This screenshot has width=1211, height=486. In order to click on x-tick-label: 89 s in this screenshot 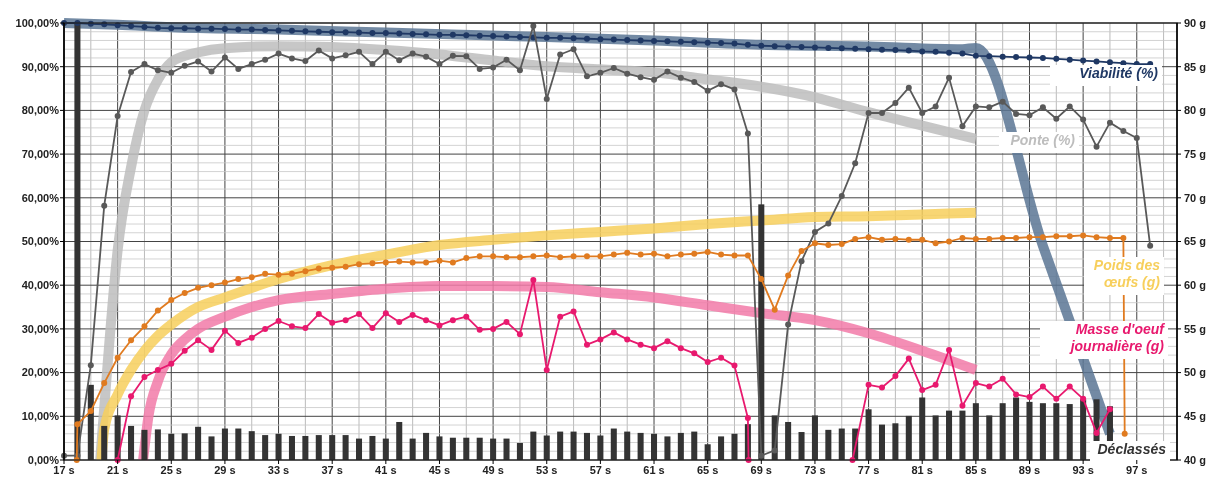, I will do `click(1029, 470)`.